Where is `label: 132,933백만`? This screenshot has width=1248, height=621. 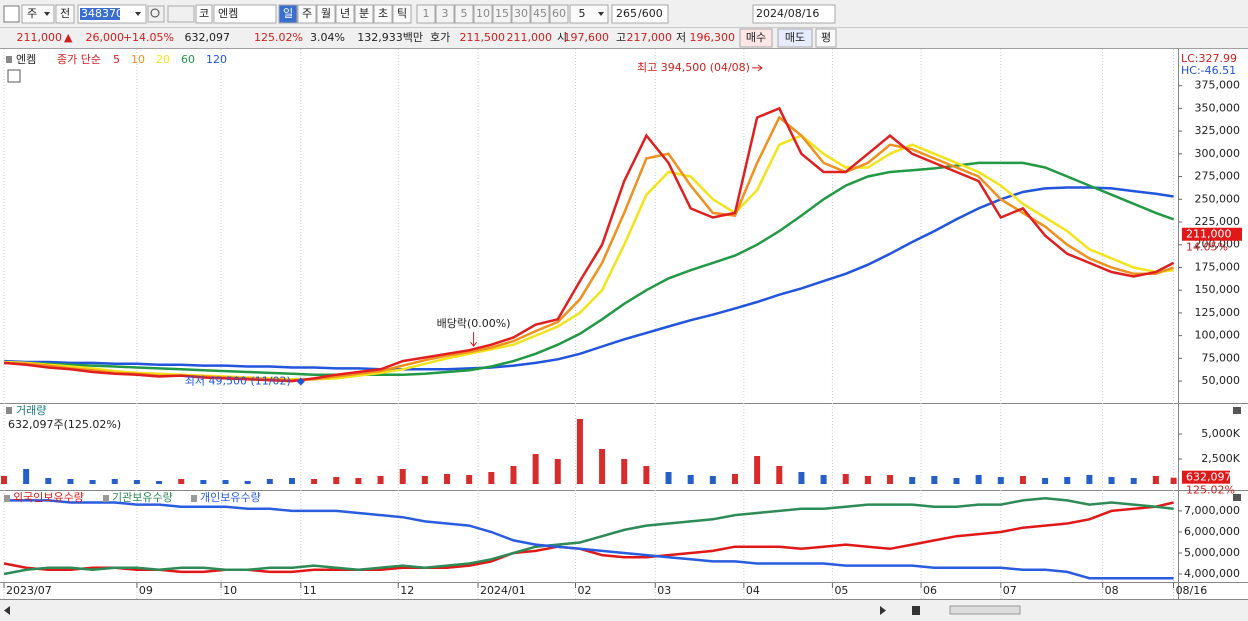
label: 132,933백만 is located at coordinates (390, 37).